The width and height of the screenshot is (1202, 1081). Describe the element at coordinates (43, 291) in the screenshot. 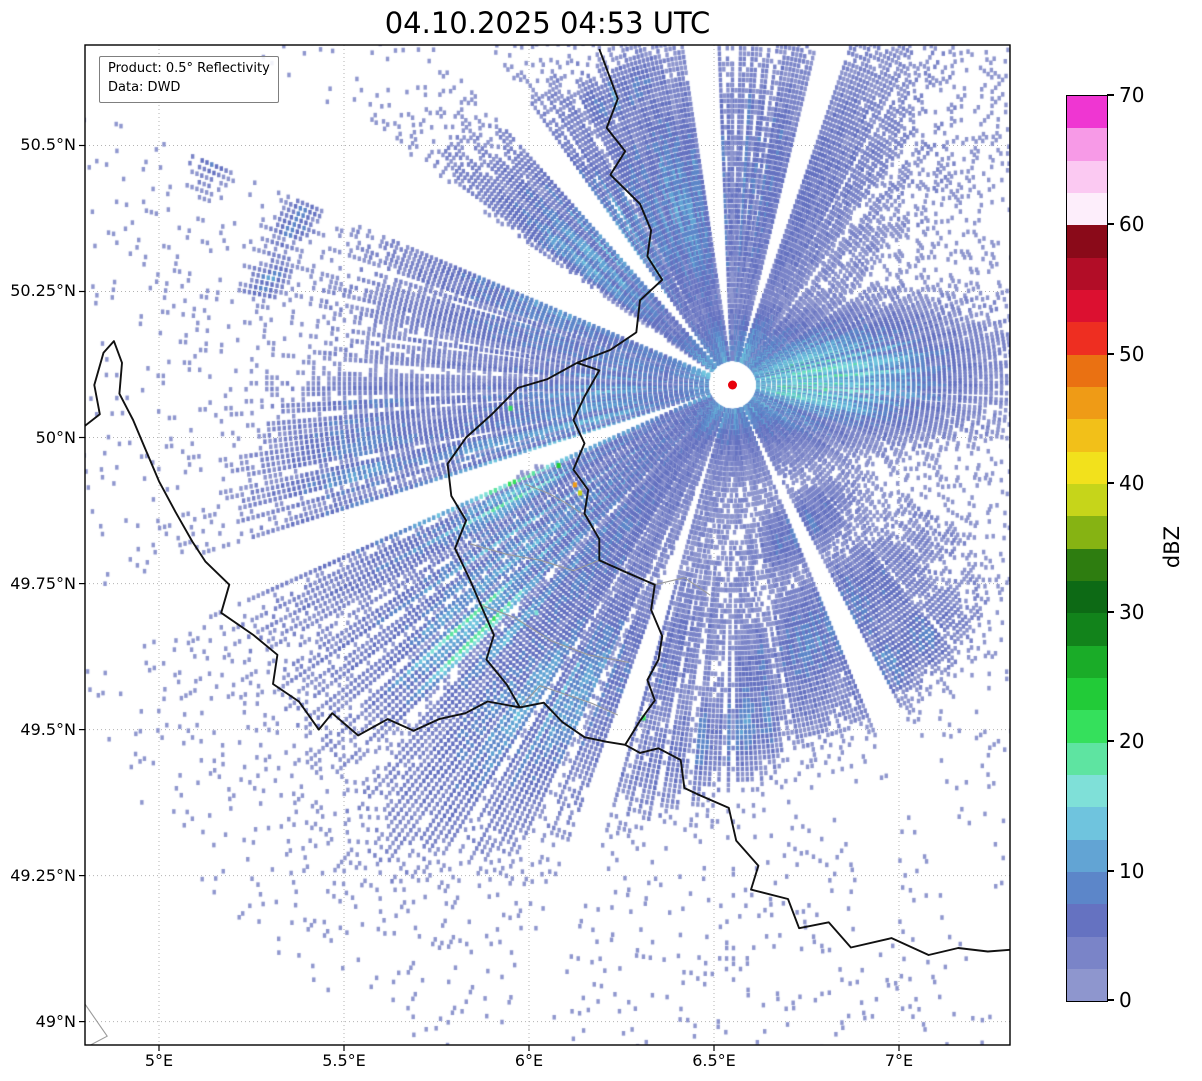

I see `y-tick-label: 50.25°N` at that location.